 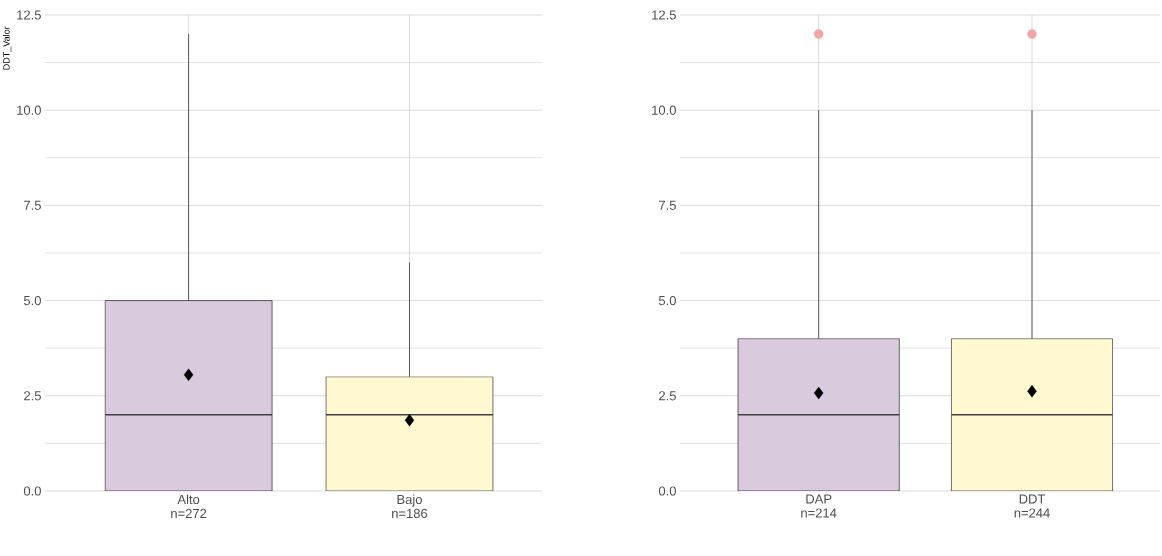 What do you see at coordinates (819, 506) in the screenshot?
I see `x-tick-label: DAP n=214` at bounding box center [819, 506].